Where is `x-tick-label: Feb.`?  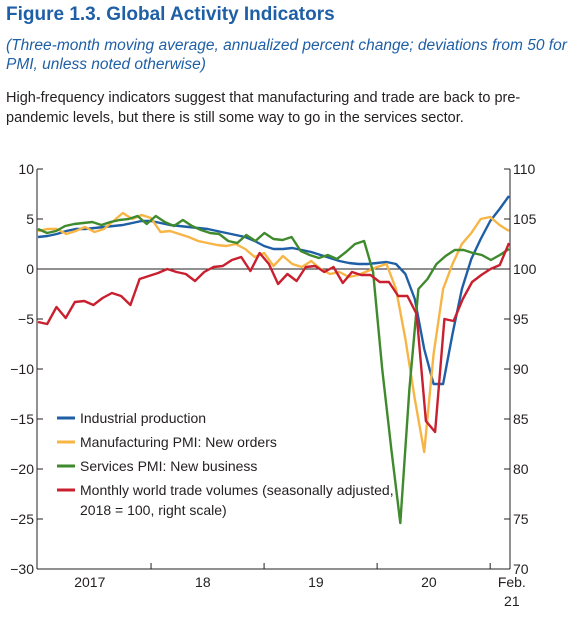 x-tick-label: Feb. is located at coordinates (512, 582).